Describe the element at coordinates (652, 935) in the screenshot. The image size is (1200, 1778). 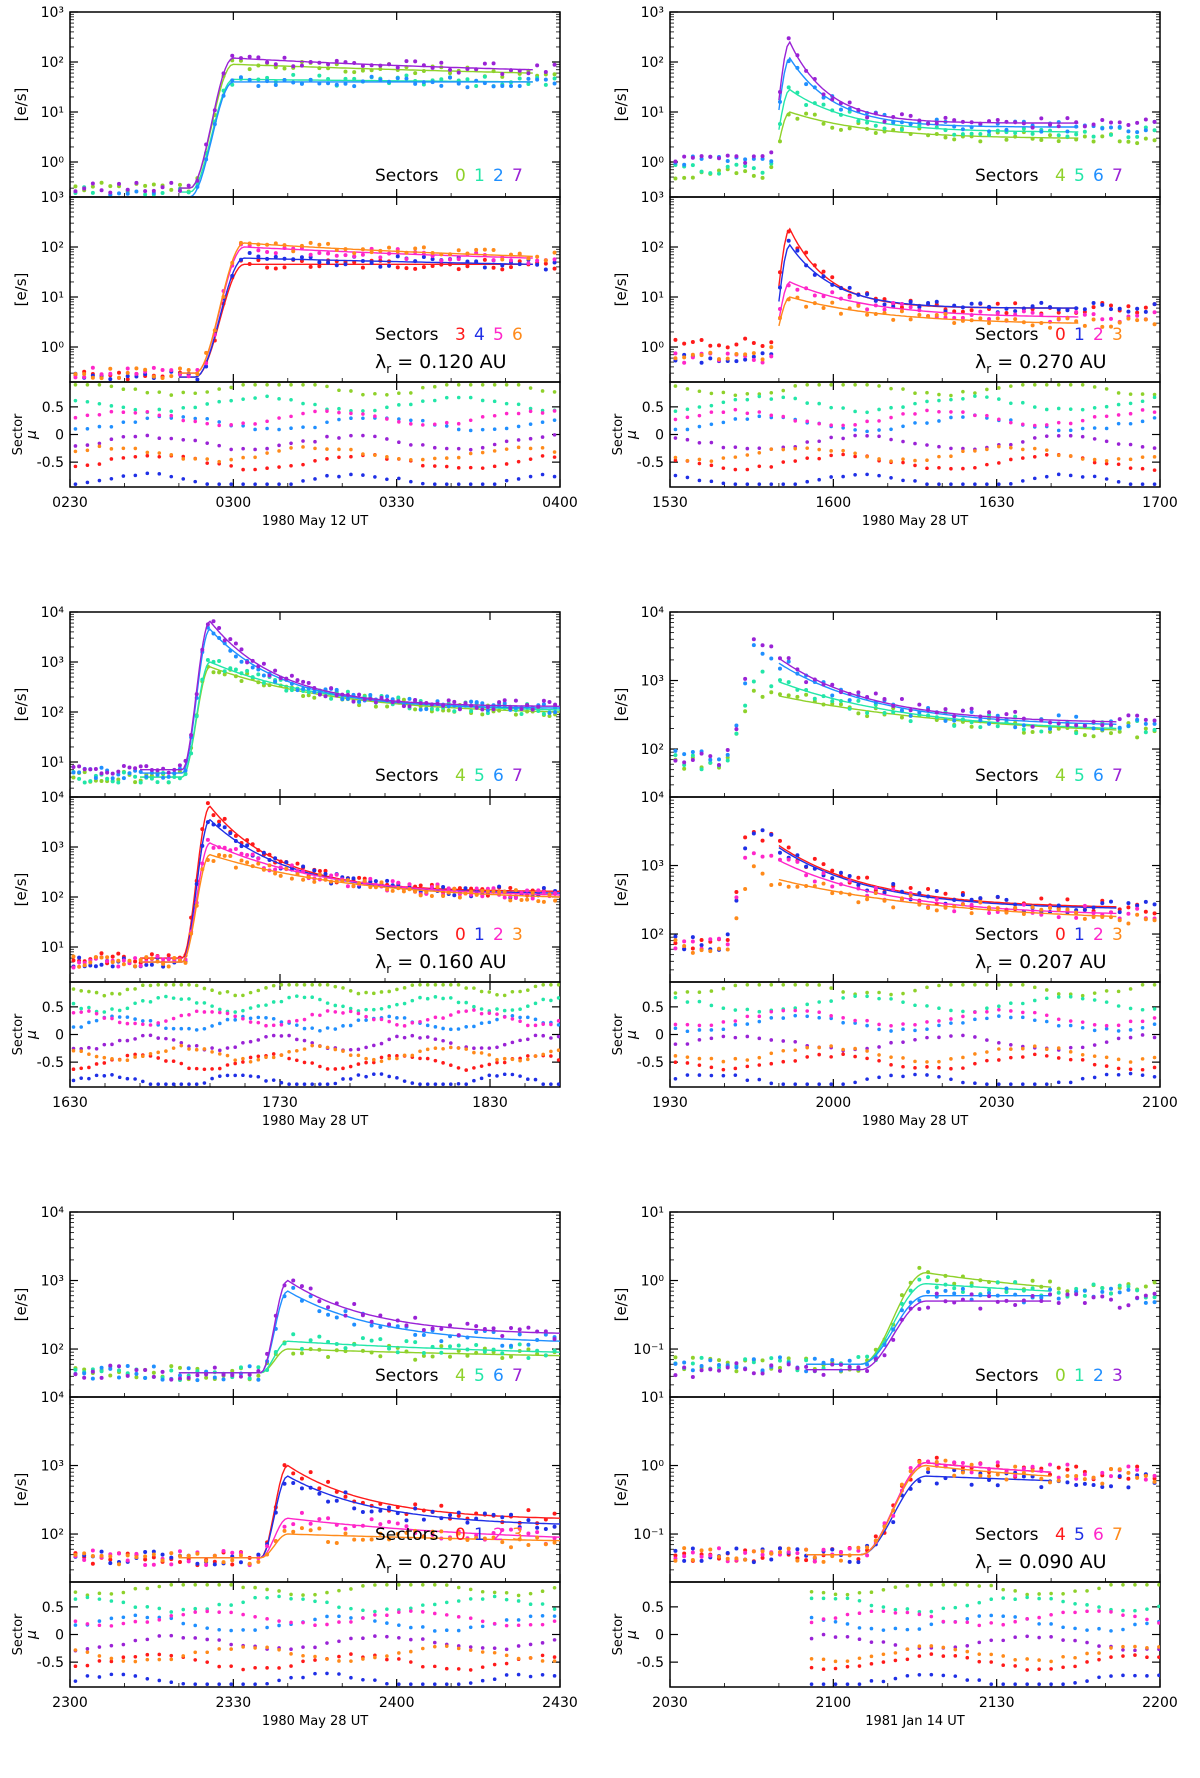
I see `y-tick-label: 10²` at that location.